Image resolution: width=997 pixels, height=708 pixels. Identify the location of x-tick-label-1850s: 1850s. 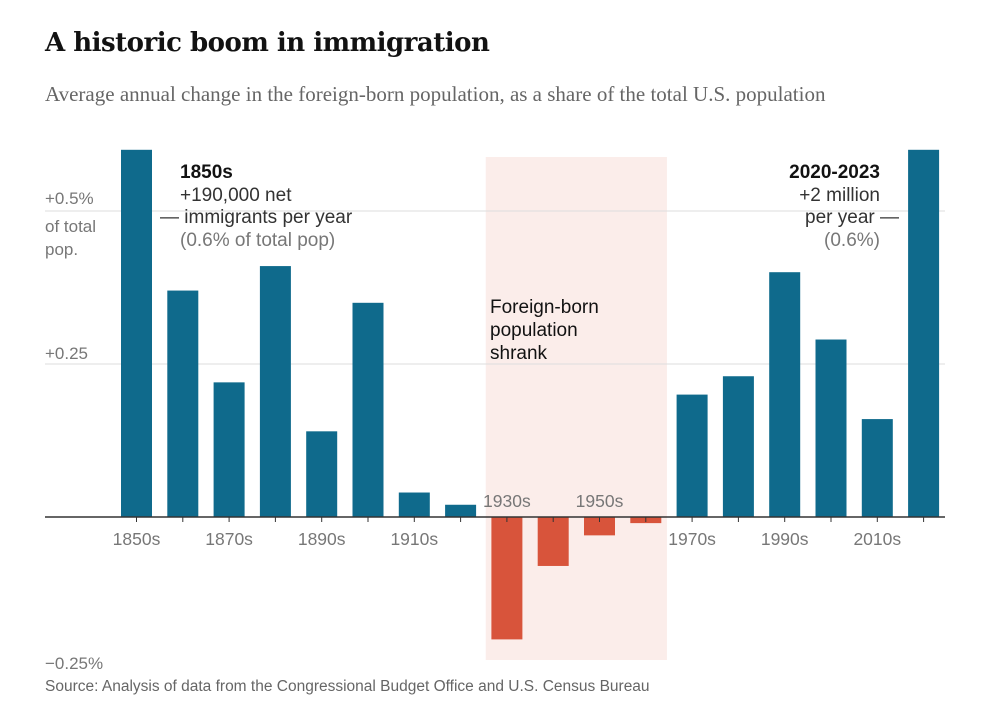
(137, 539).